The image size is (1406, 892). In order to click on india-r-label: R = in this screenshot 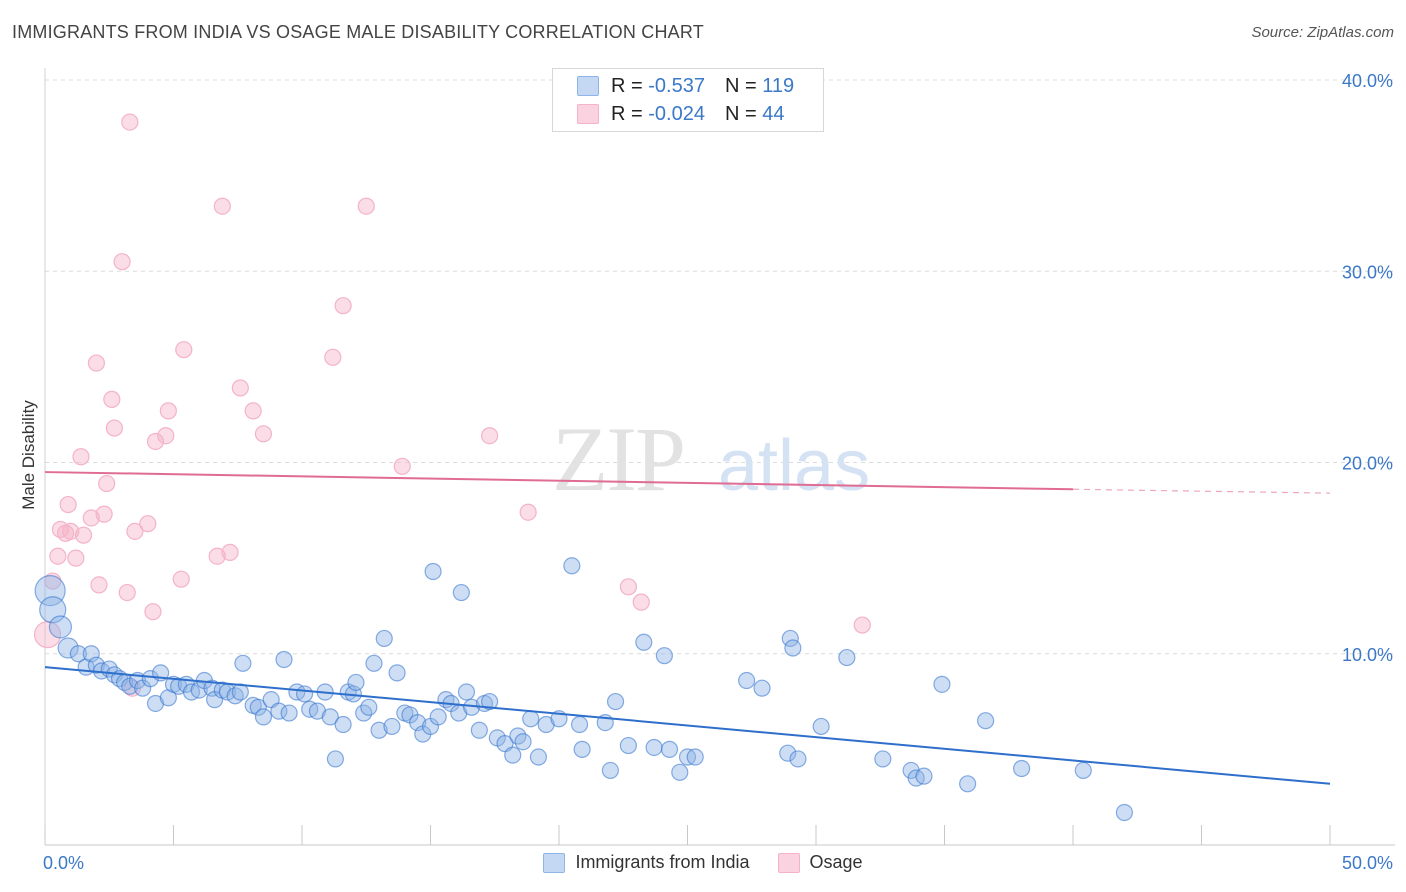, I will do `click(627, 85)`.